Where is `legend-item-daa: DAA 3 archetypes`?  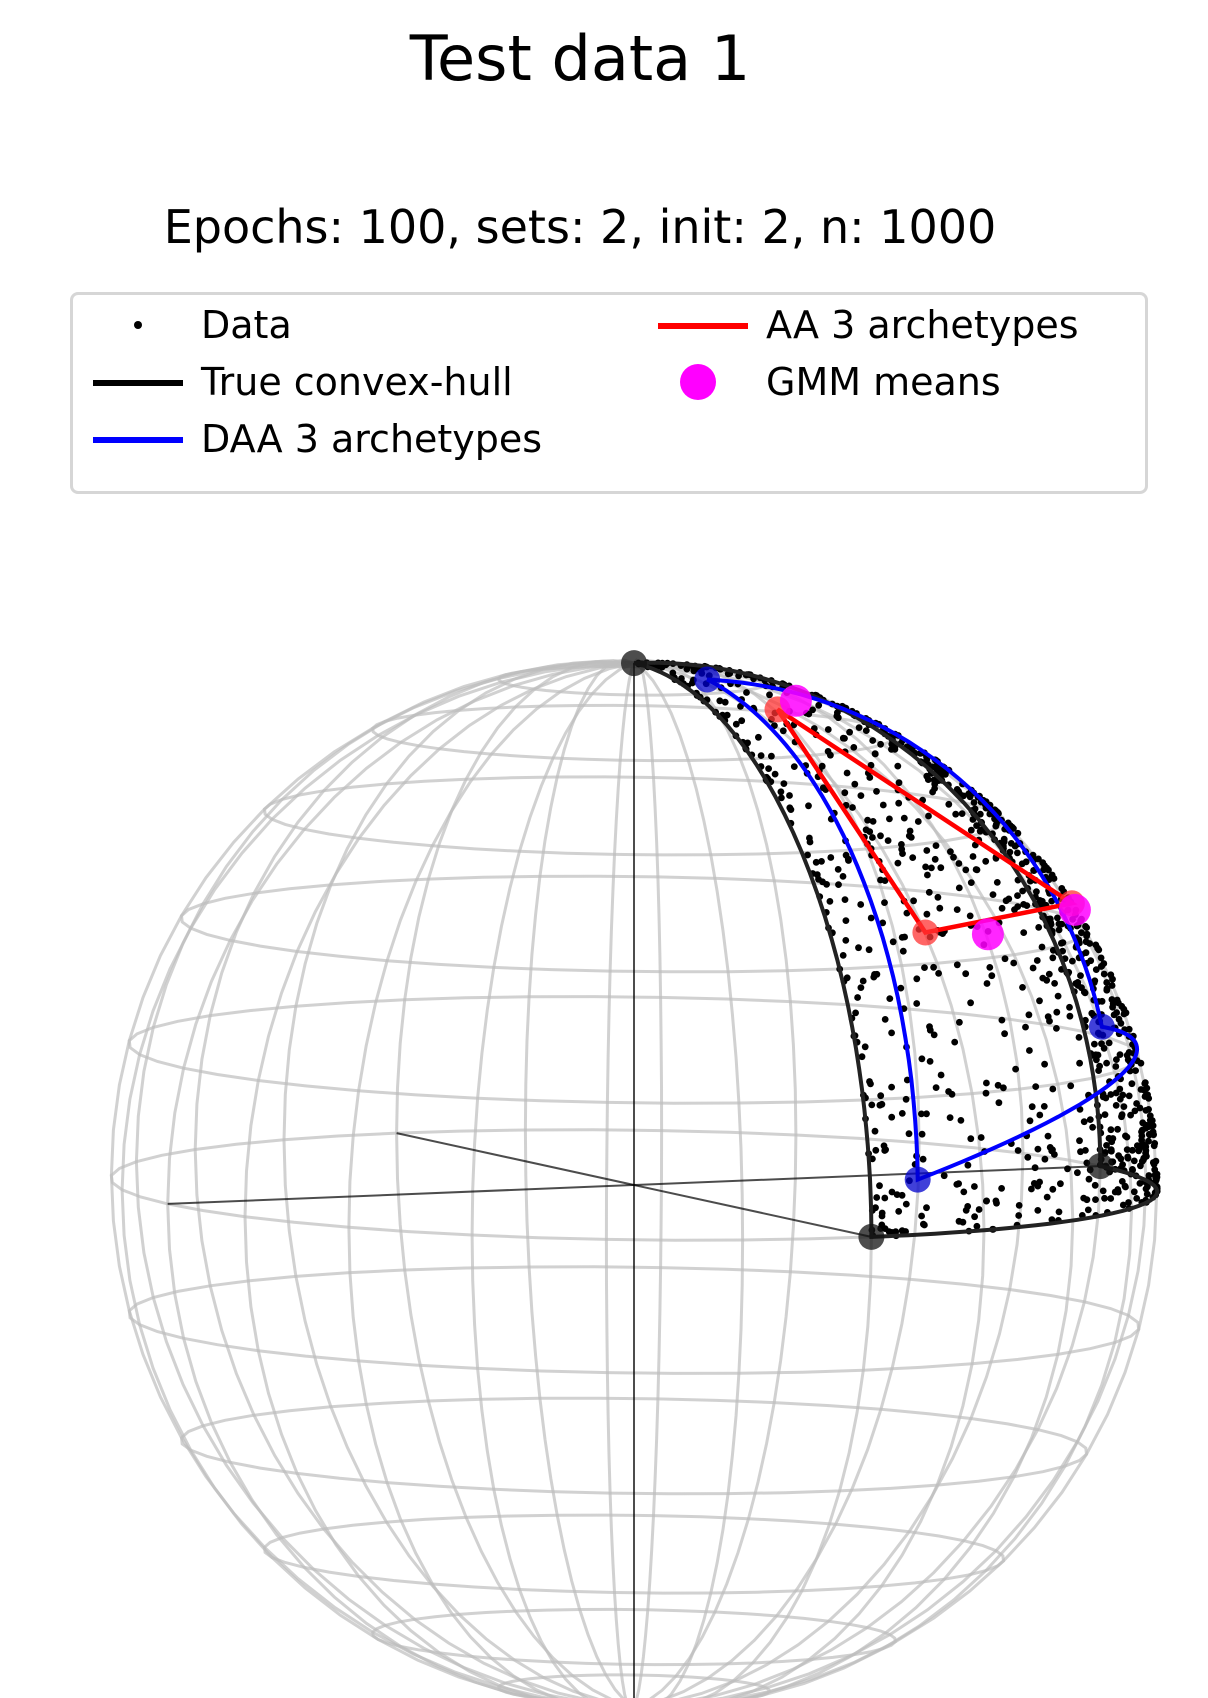 legend-item-daa: DAA 3 archetypes is located at coordinates (312, 439).